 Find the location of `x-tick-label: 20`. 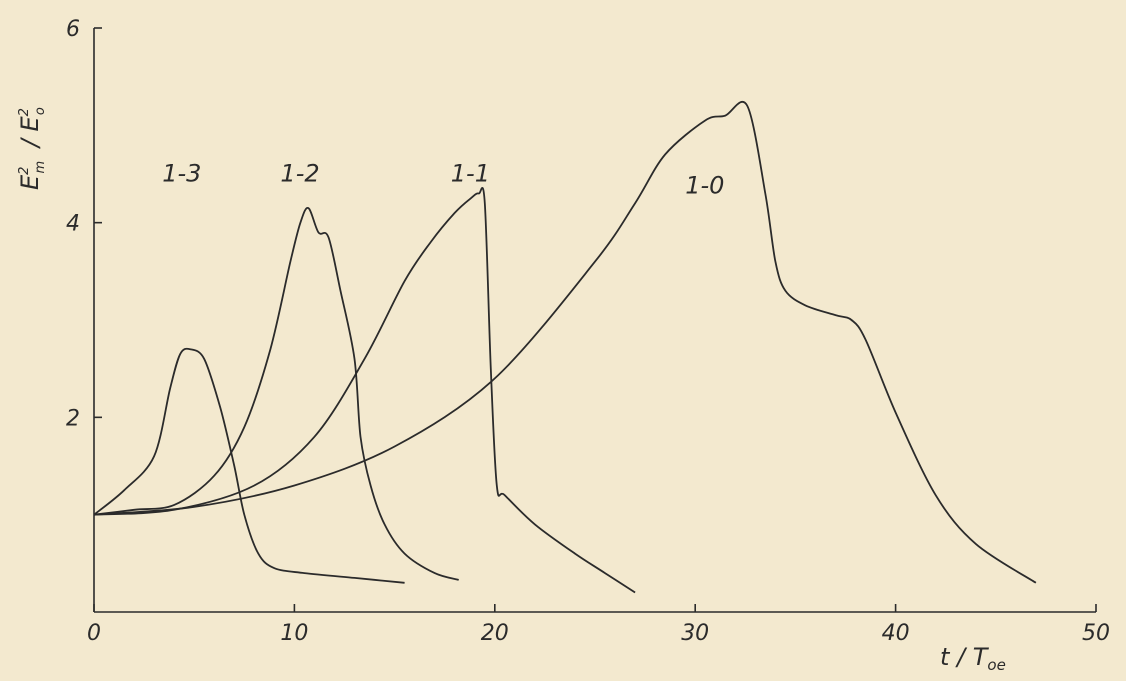

x-tick-label: 20 is located at coordinates (495, 633).